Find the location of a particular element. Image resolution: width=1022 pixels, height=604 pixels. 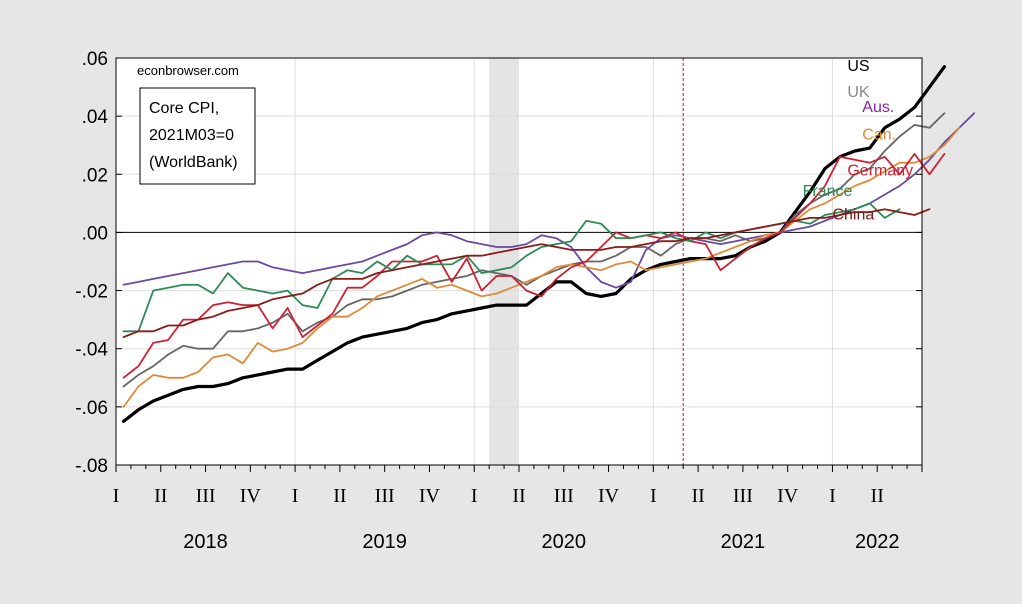

series-label-germany: Germany is located at coordinates (880, 171).